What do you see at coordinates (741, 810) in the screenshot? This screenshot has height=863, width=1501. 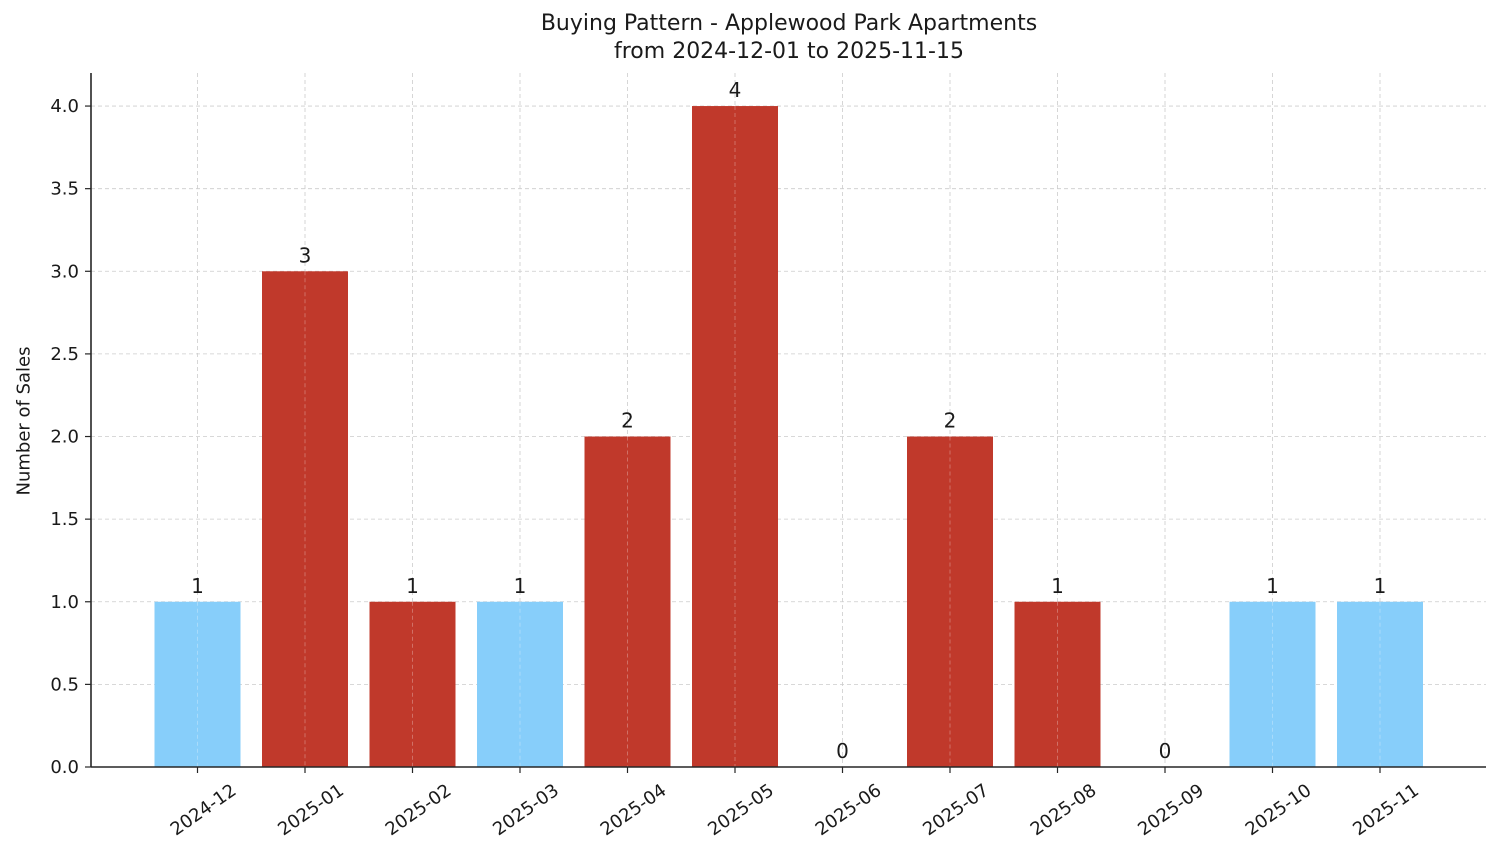 I see `x-tick-label: 2025-05` at bounding box center [741, 810].